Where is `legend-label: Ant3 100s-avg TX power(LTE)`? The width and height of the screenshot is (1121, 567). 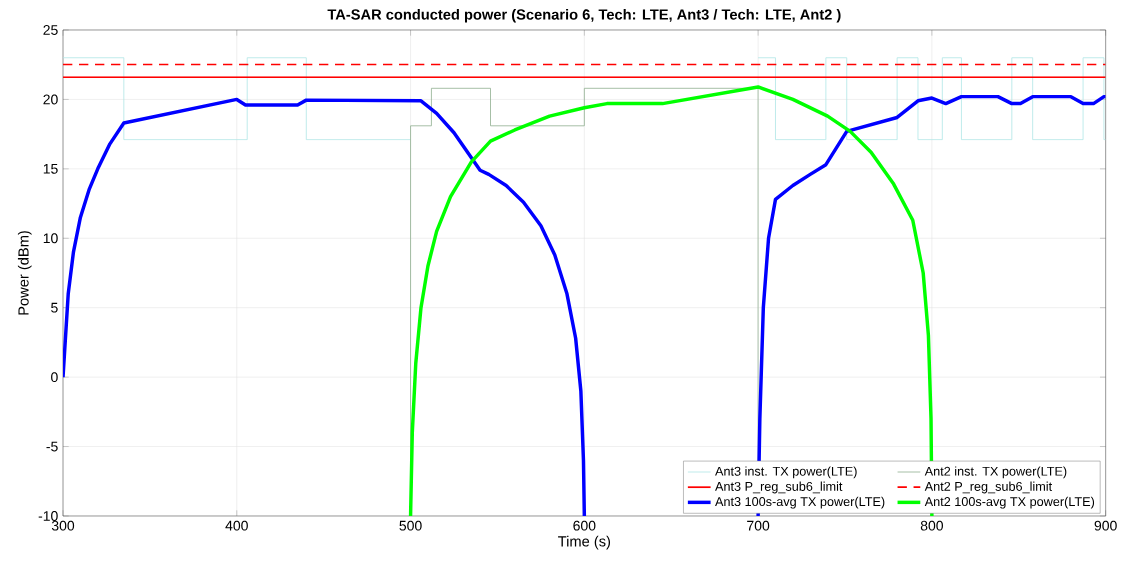
legend-label: Ant3 100s-avg TX power(LTE) is located at coordinates (800, 502).